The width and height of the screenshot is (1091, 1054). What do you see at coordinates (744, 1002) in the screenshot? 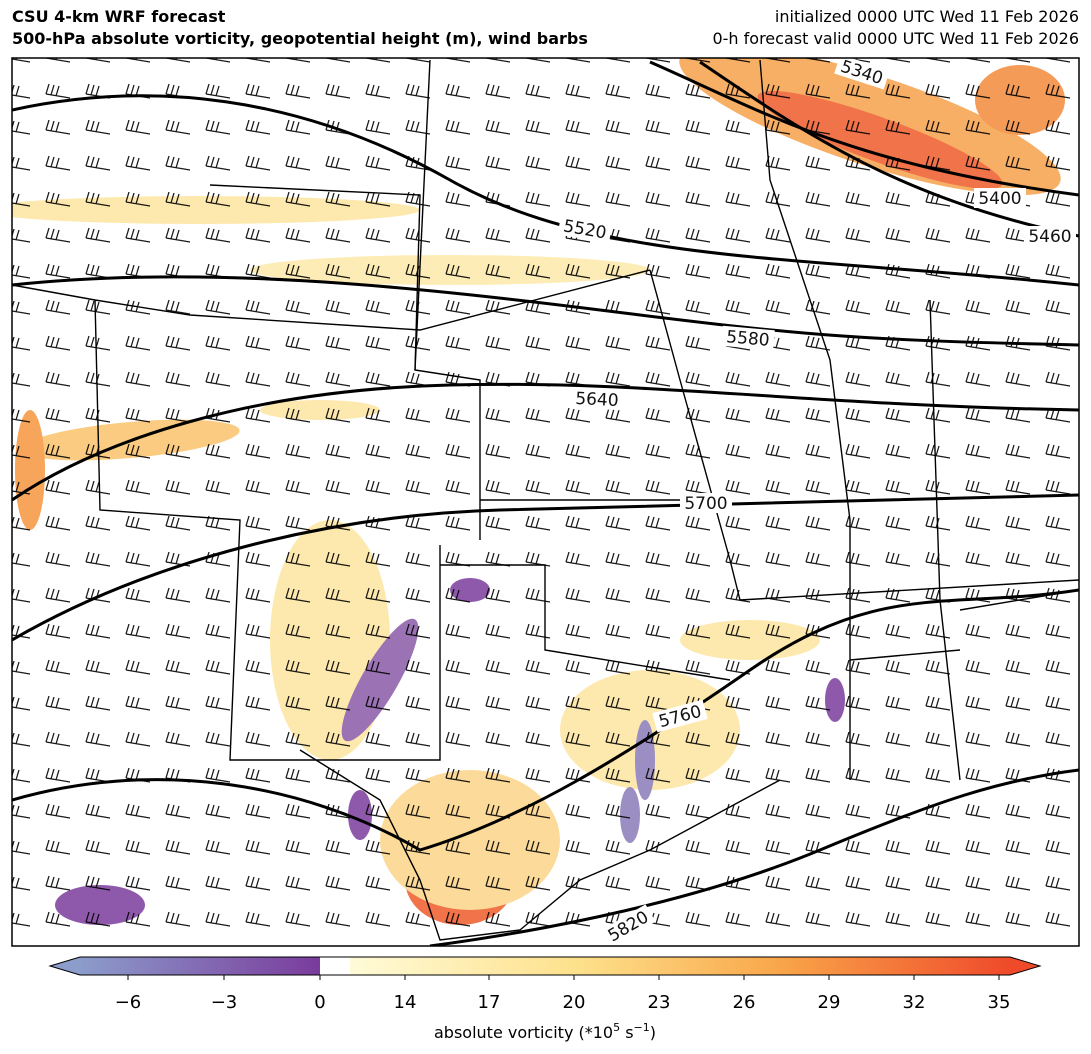
I see `colorbar-tick-label: 26` at bounding box center [744, 1002].